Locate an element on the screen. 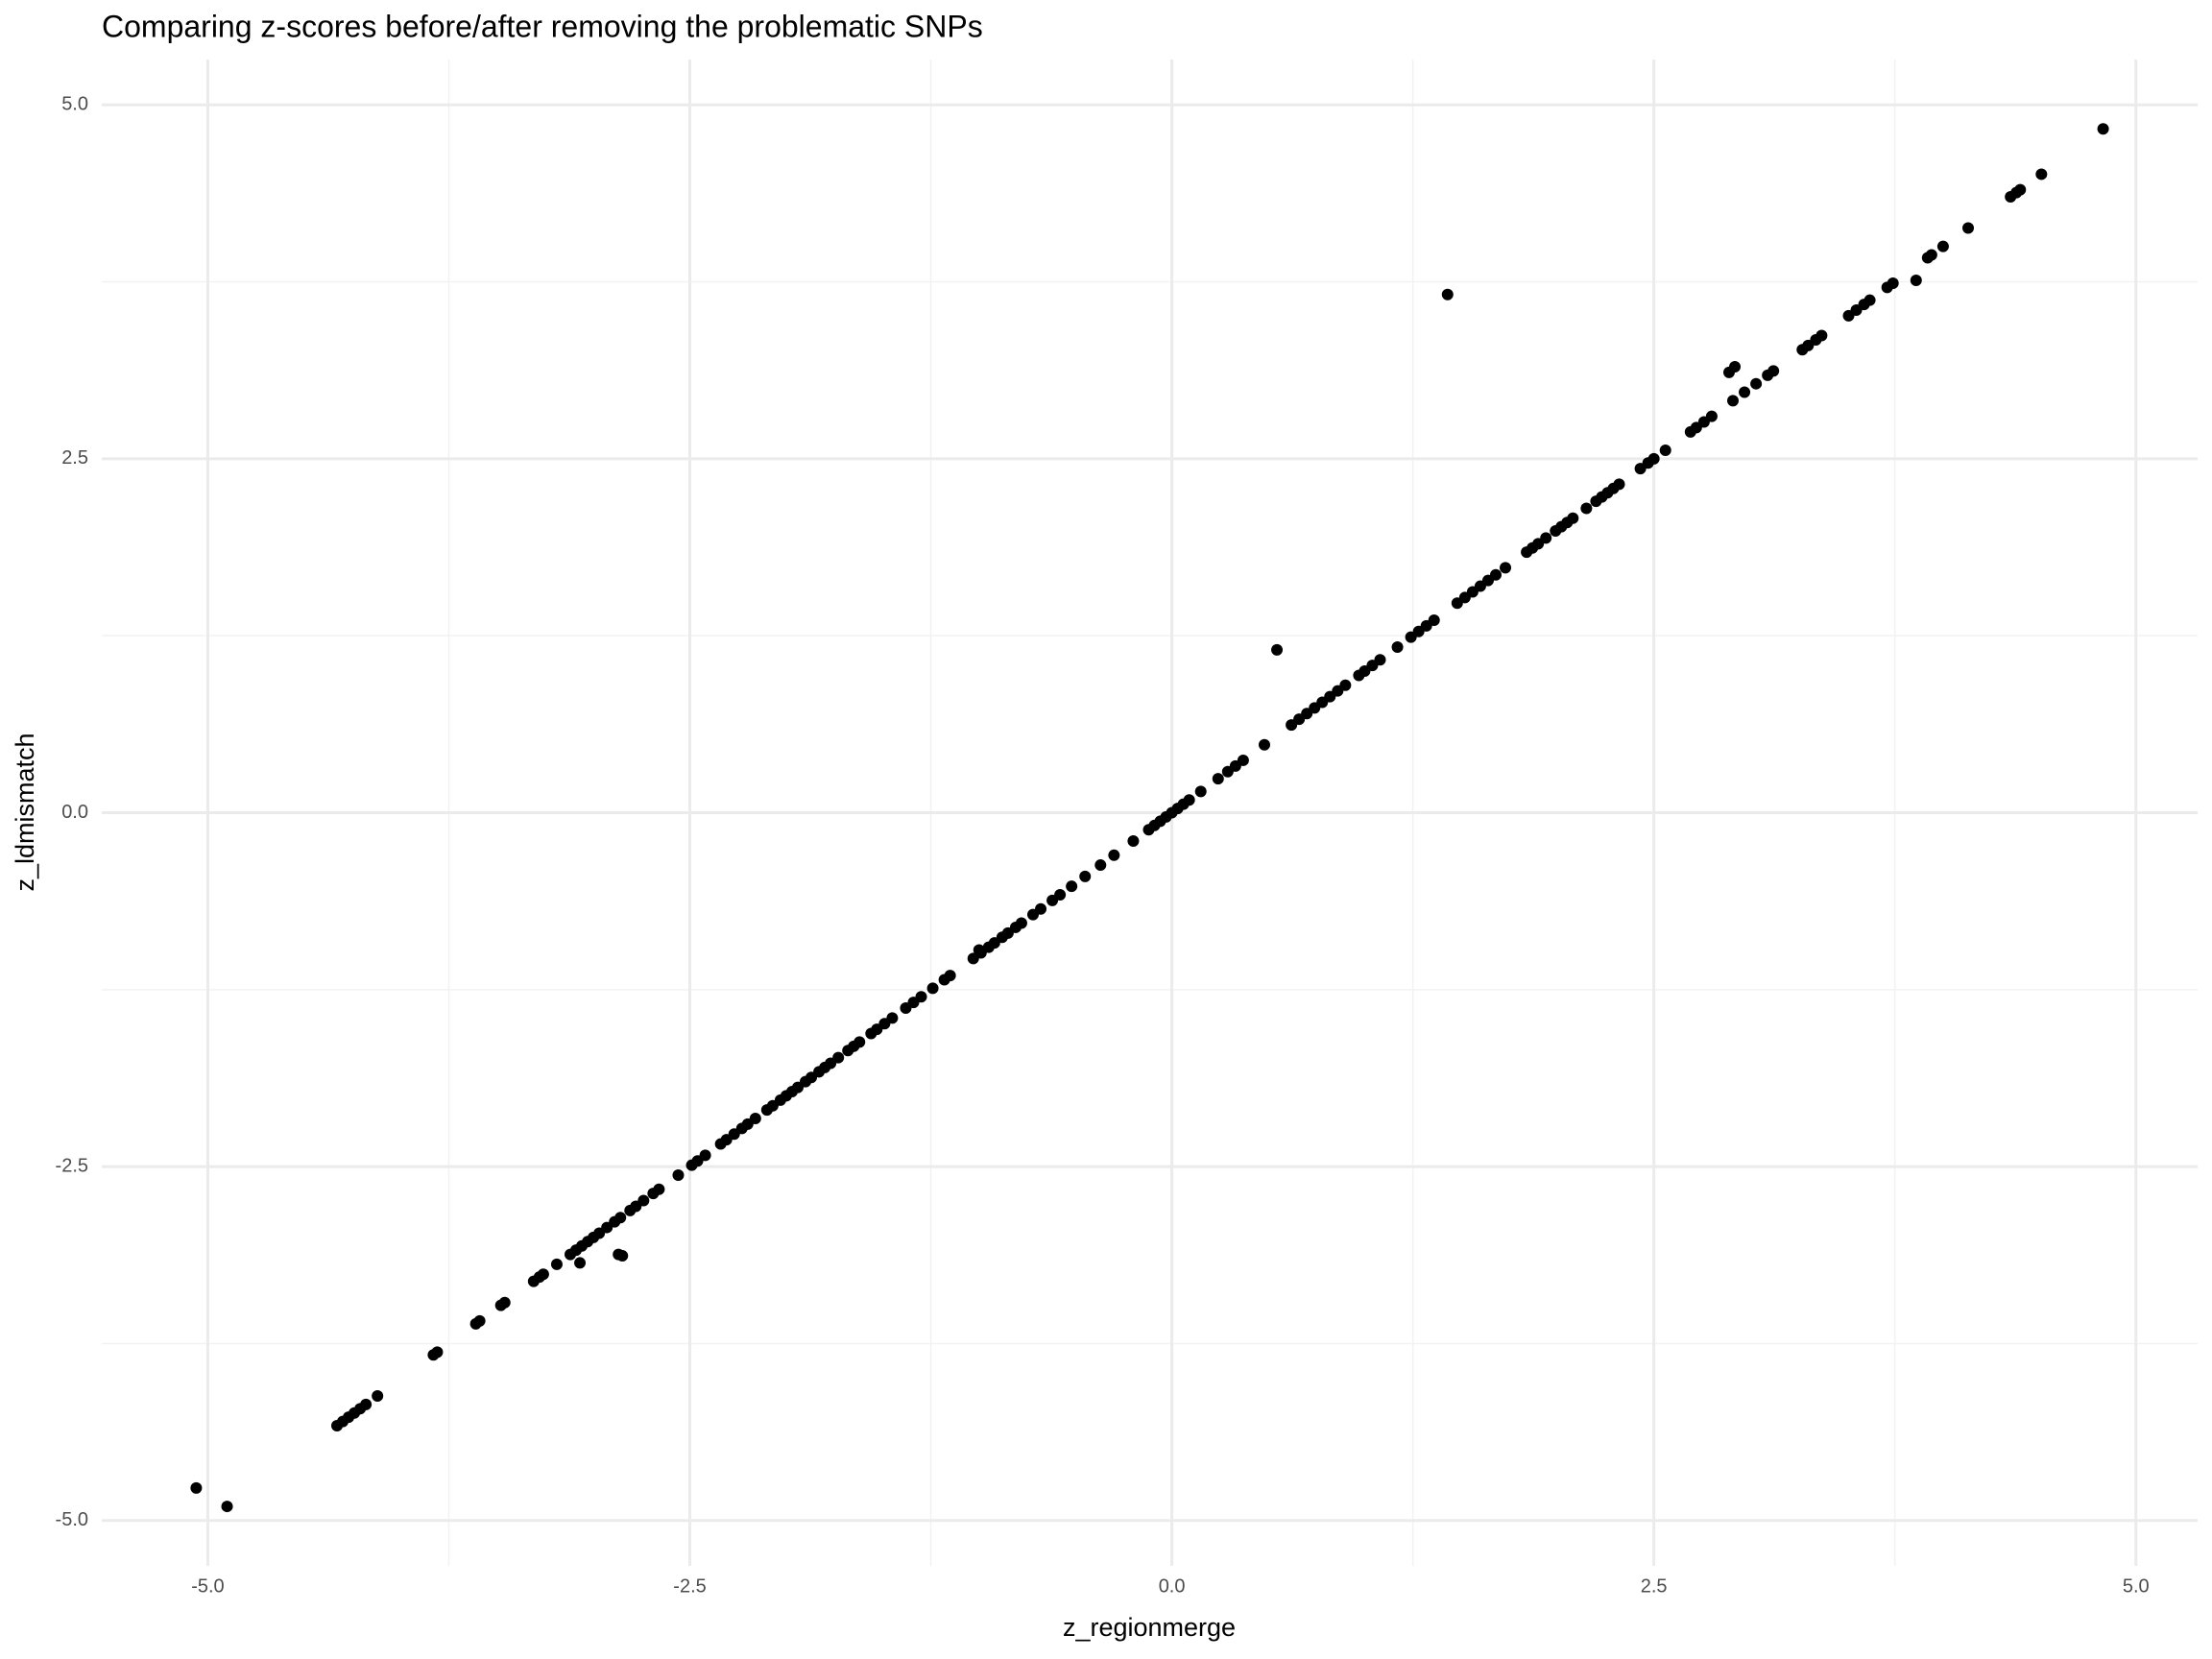 This screenshot has height=1659, width=2212. y-tick-label: 2.5 is located at coordinates (74, 458).